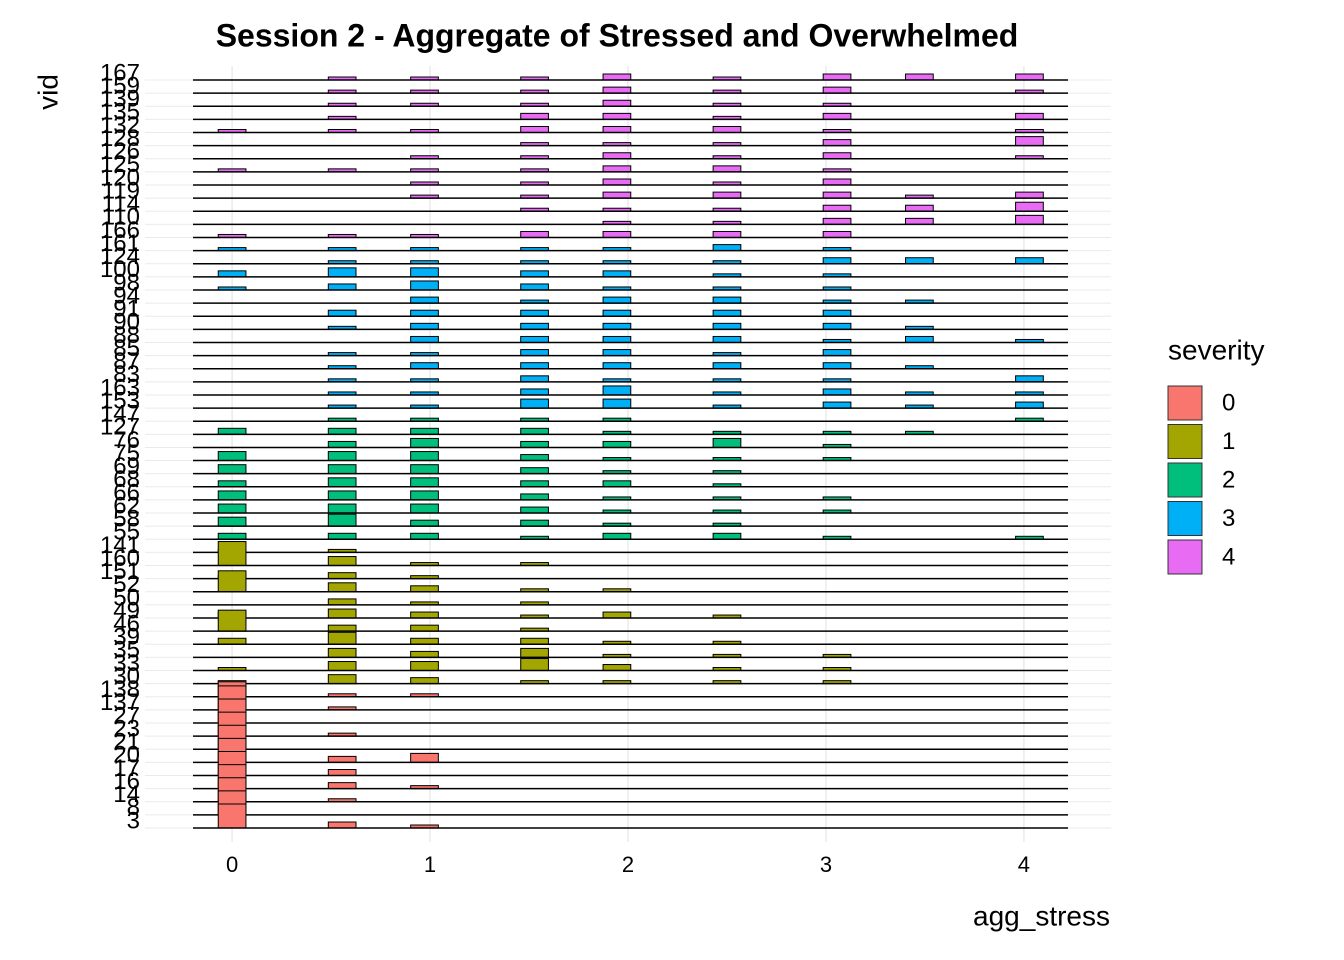  I want to click on x-tick-label: 1, so click(430, 864).